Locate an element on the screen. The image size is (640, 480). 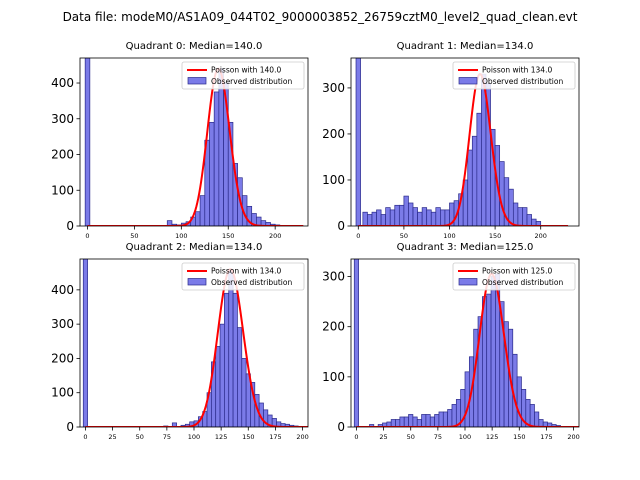
x-tick-label: 175 is located at coordinates (275, 437).